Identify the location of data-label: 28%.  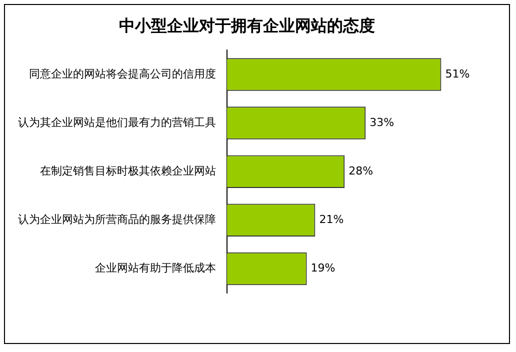
(361, 171).